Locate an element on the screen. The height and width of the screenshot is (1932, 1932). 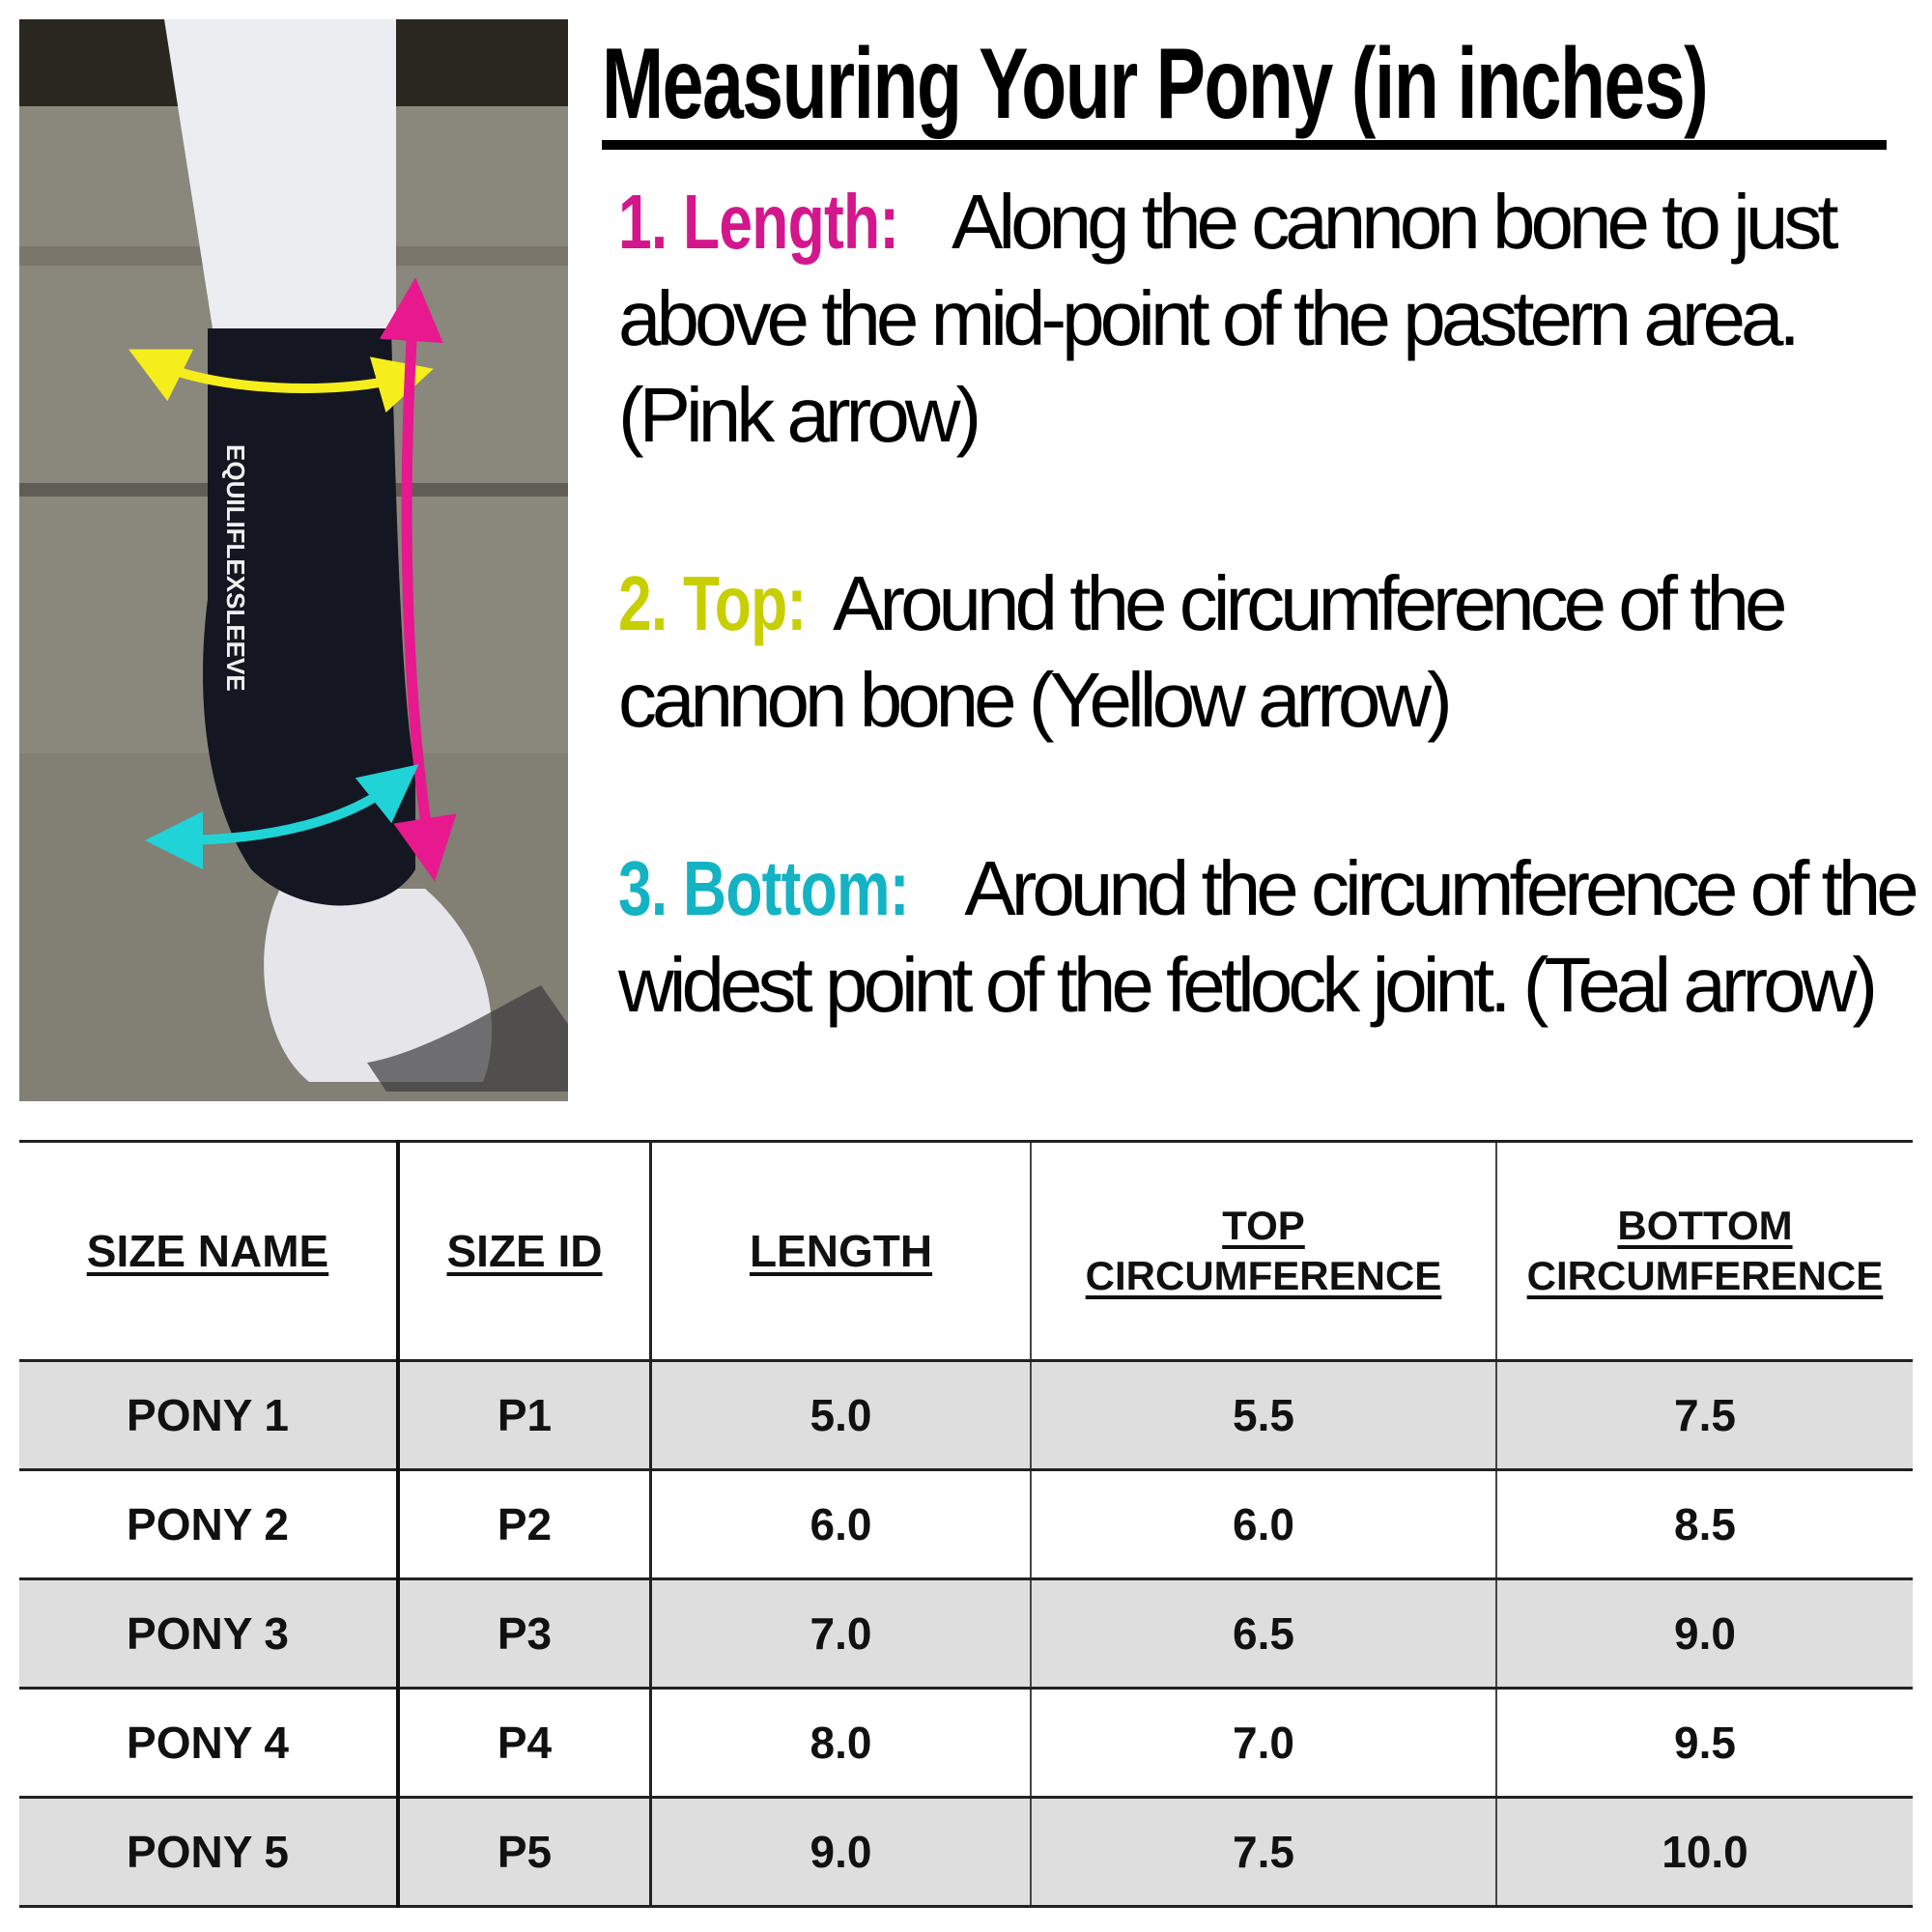
instruction-length: 1. Length: Along the cannon bone to just is located at coordinates (1228, 222).